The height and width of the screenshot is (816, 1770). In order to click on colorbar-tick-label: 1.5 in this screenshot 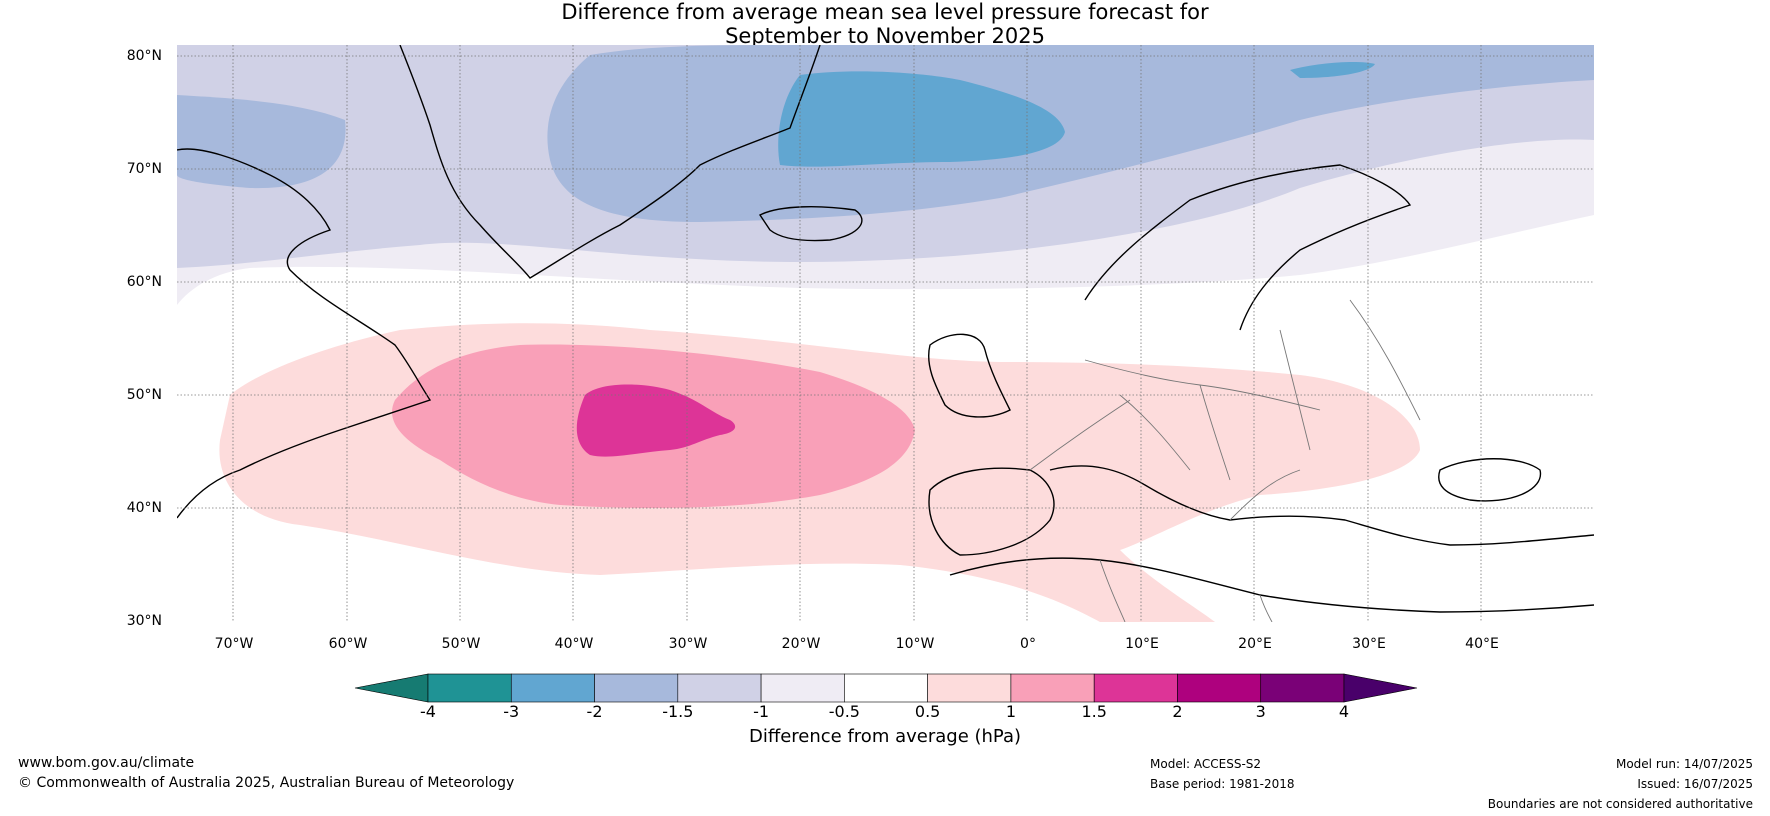, I will do `click(1094, 711)`.